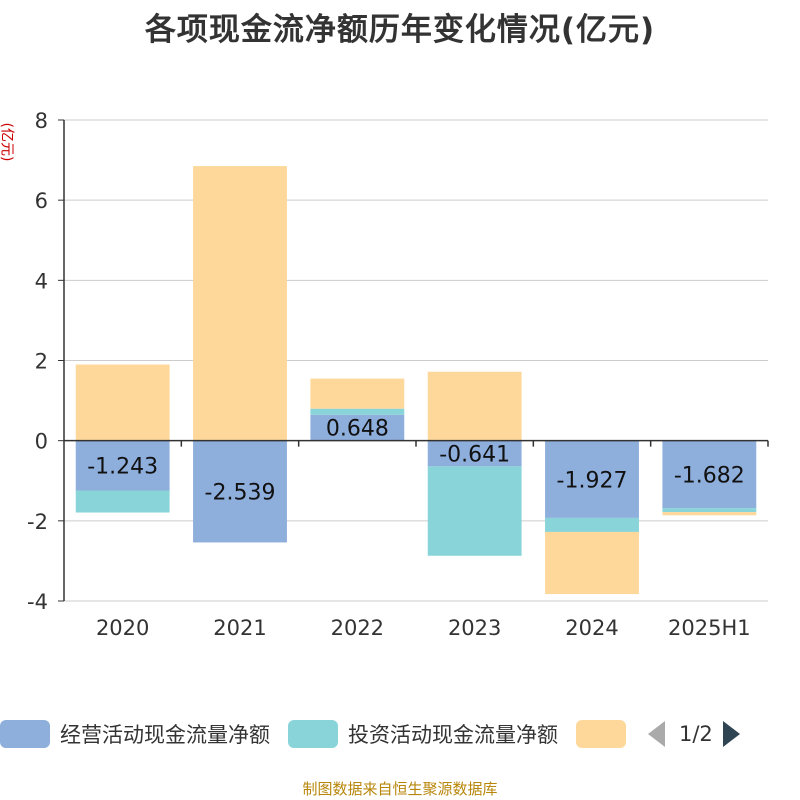  What do you see at coordinates (709, 628) in the screenshot?
I see `x-tick-label: 2025H1` at bounding box center [709, 628].